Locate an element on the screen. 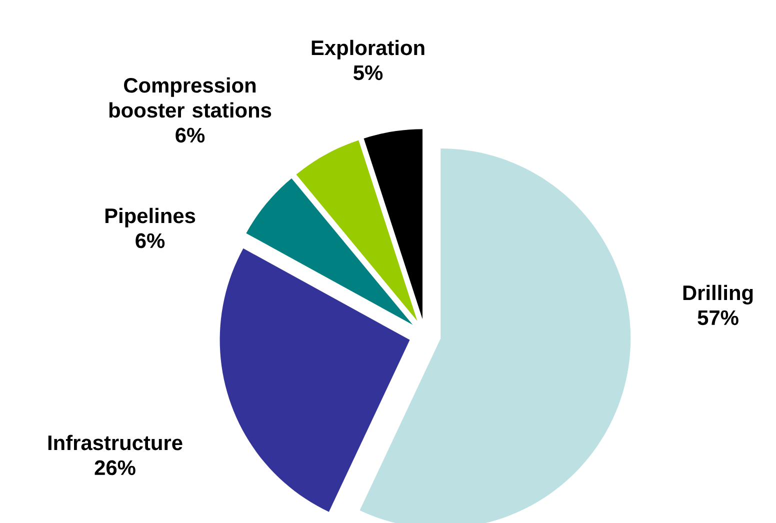 The width and height of the screenshot is (776, 523). data-label: 5% is located at coordinates (368, 72).